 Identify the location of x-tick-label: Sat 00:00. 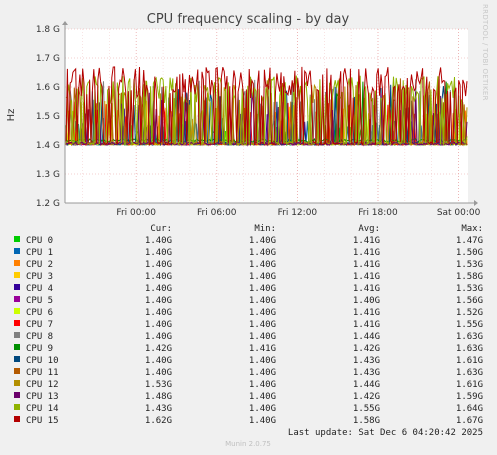
(459, 213).